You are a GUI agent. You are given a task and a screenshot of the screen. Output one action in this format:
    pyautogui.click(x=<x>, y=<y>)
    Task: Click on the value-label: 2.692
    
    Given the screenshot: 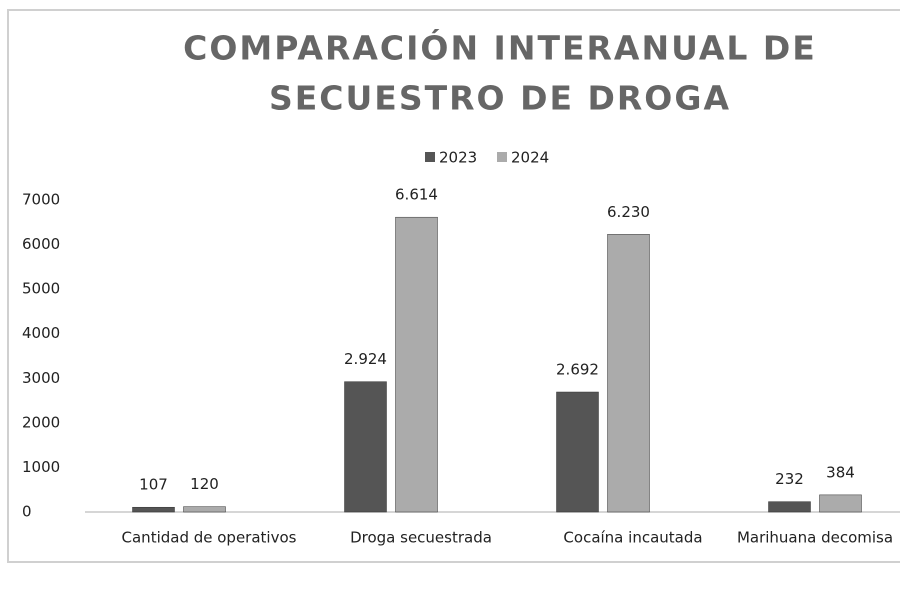 What is the action you would take?
    pyautogui.click(x=577, y=370)
    